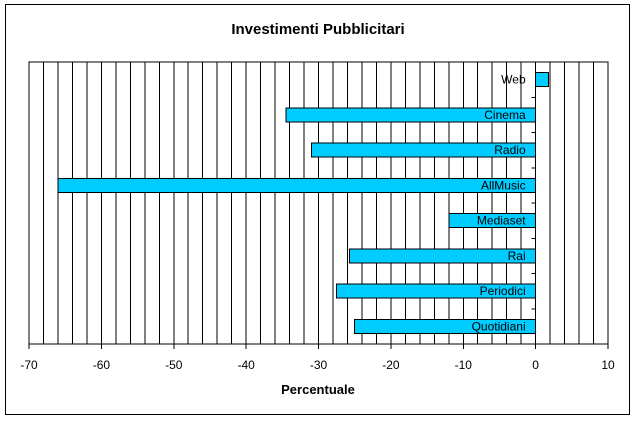 The image size is (637, 421). I want to click on category-label: Mediaset, so click(501, 221).